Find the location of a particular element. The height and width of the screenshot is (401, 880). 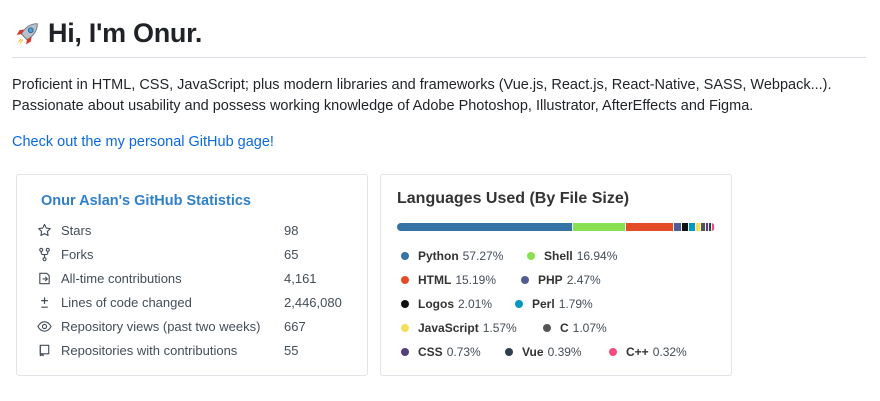

lang-name: Perl is located at coordinates (543, 304).